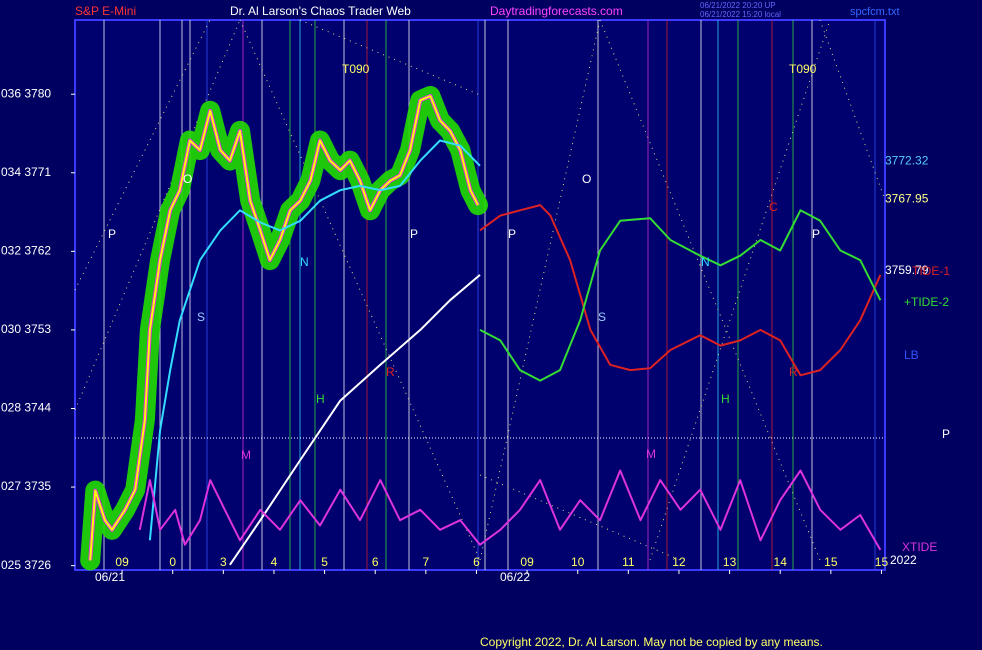  I want to click on x-tick-label: 7, so click(425, 562).